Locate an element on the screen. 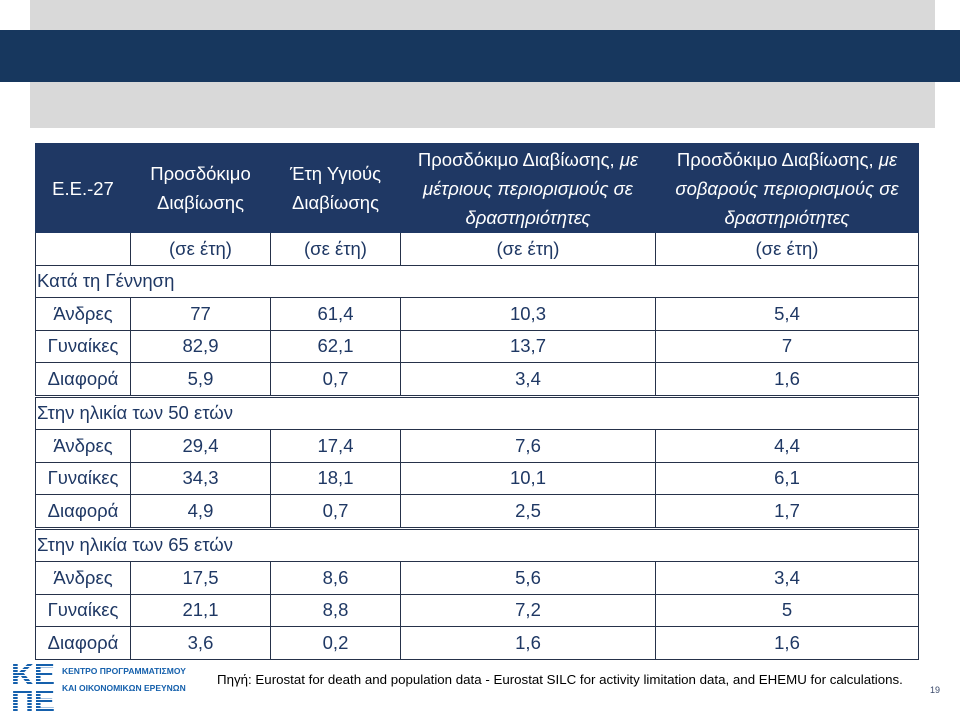 The width and height of the screenshot is (960, 715). value-moderate-limitation: 13,7 is located at coordinates (528, 346).